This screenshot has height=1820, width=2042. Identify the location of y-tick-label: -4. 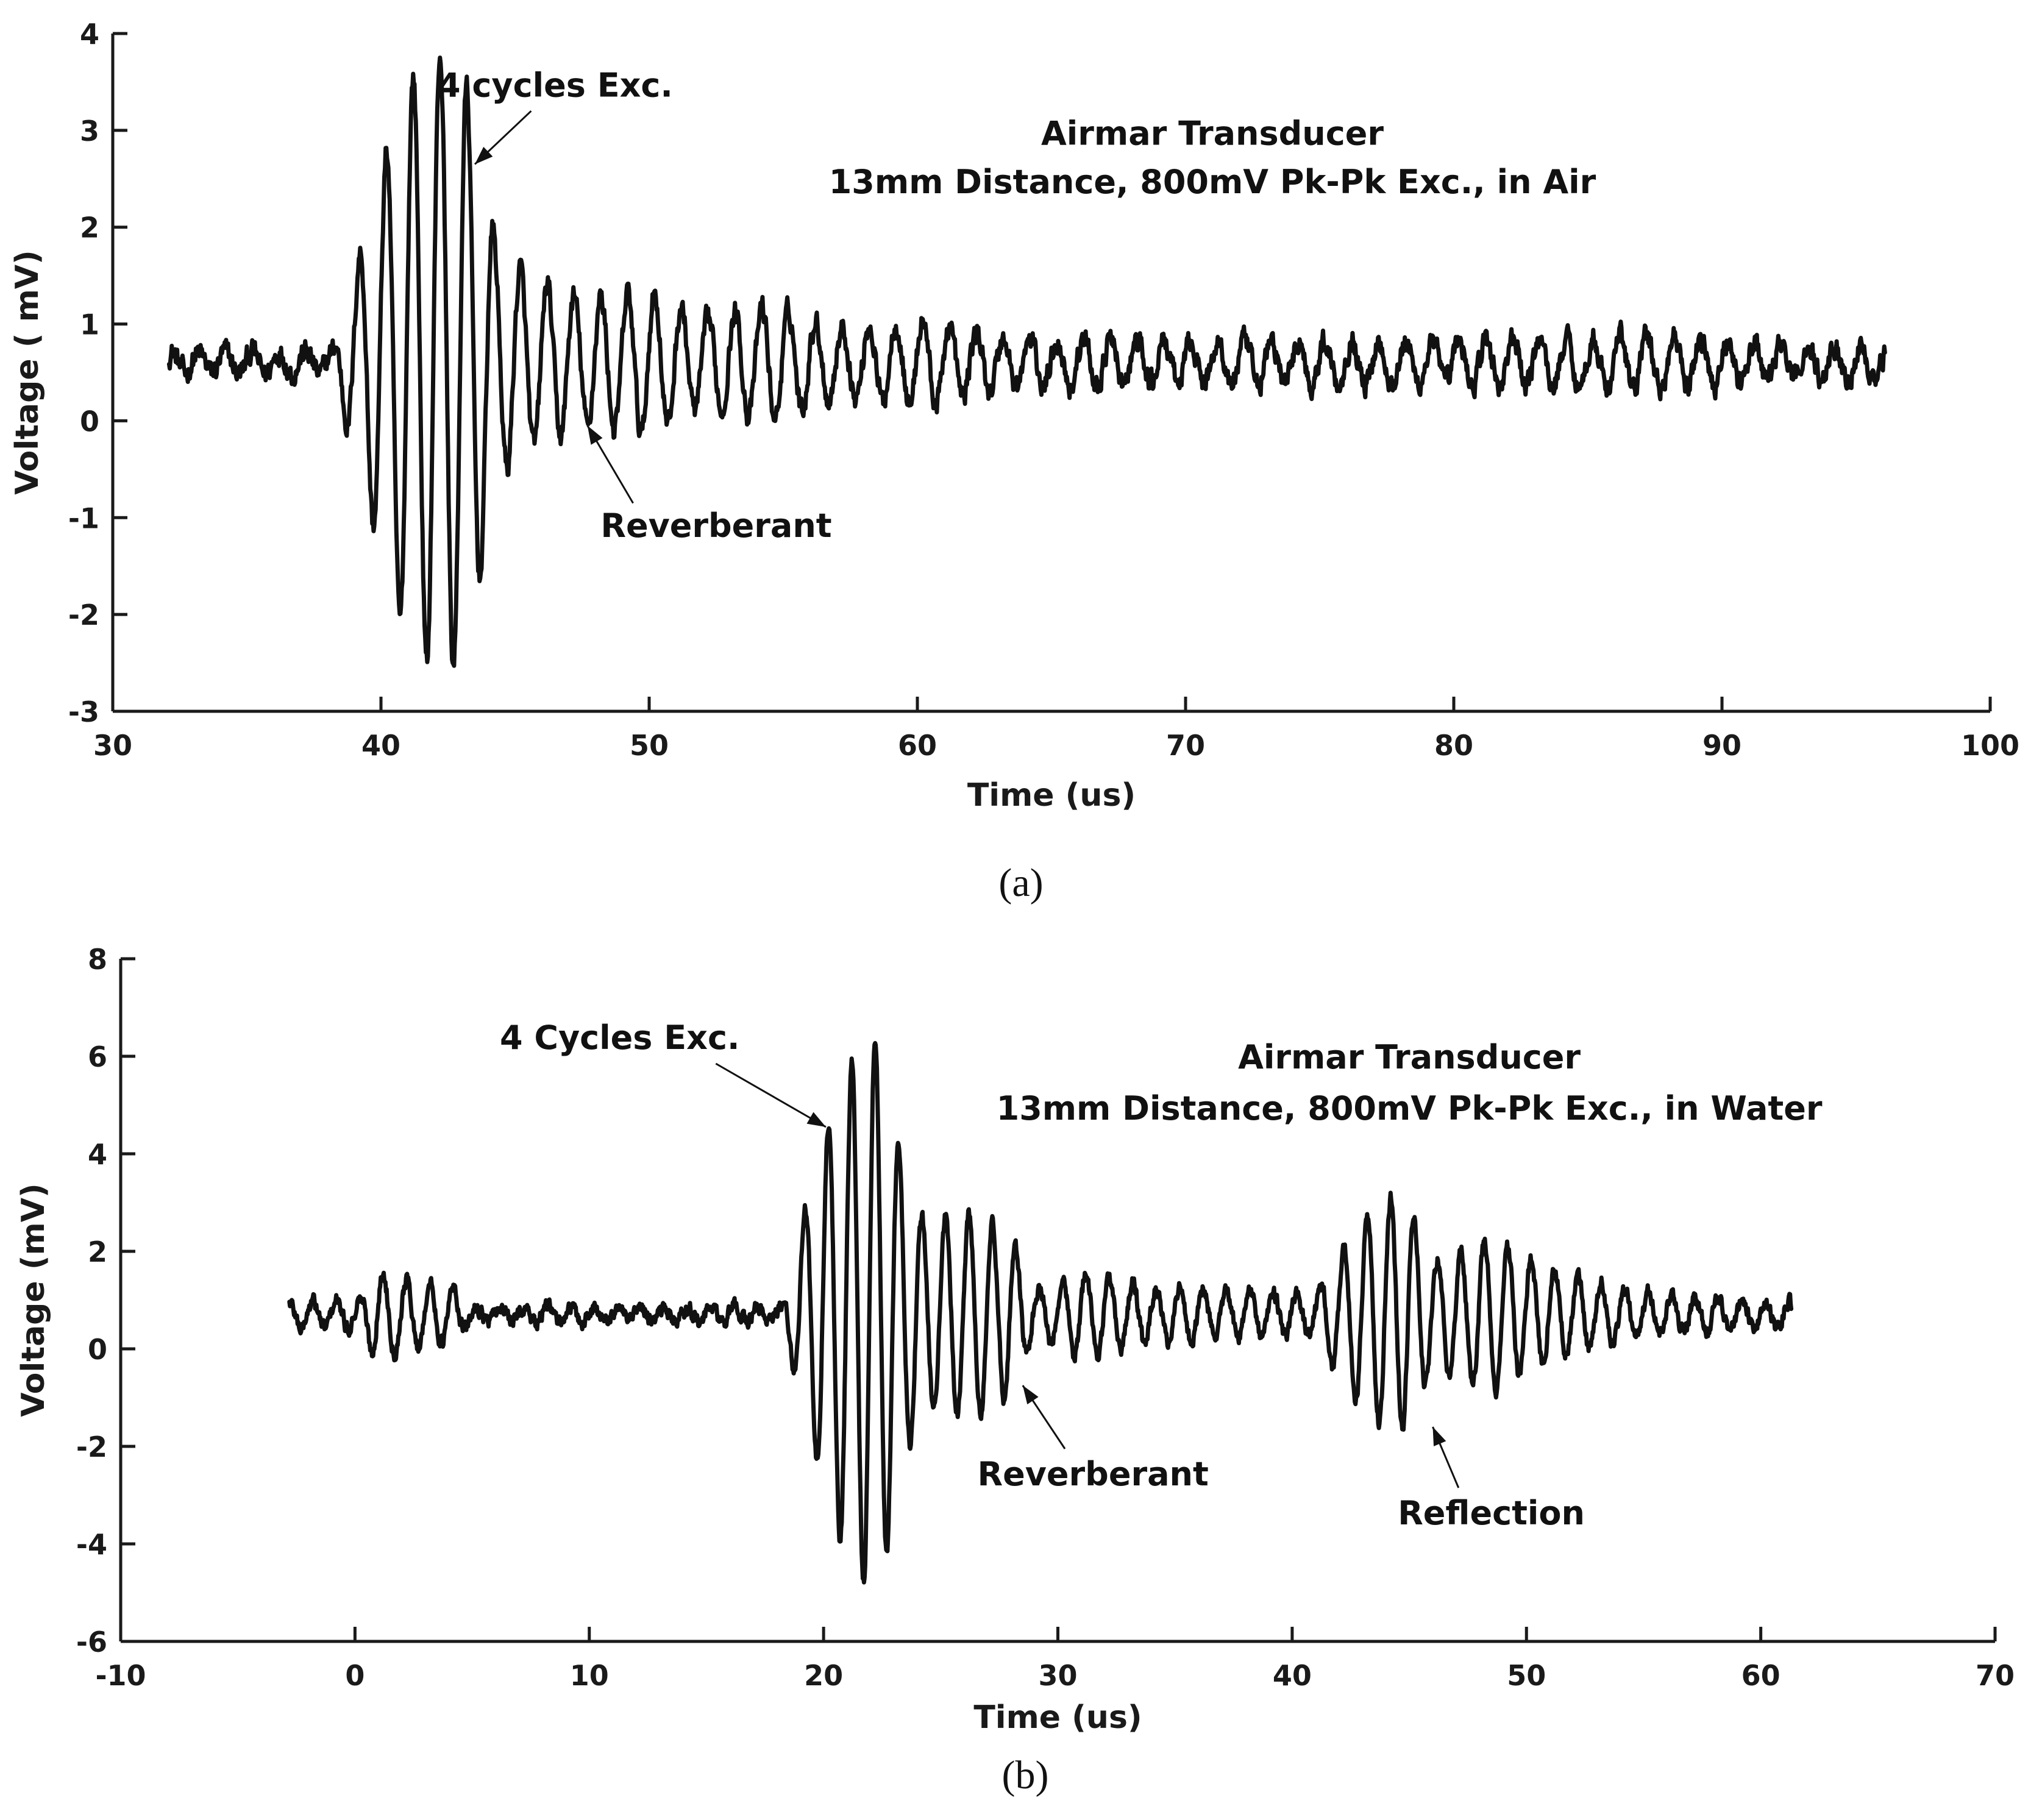
(92, 1544).